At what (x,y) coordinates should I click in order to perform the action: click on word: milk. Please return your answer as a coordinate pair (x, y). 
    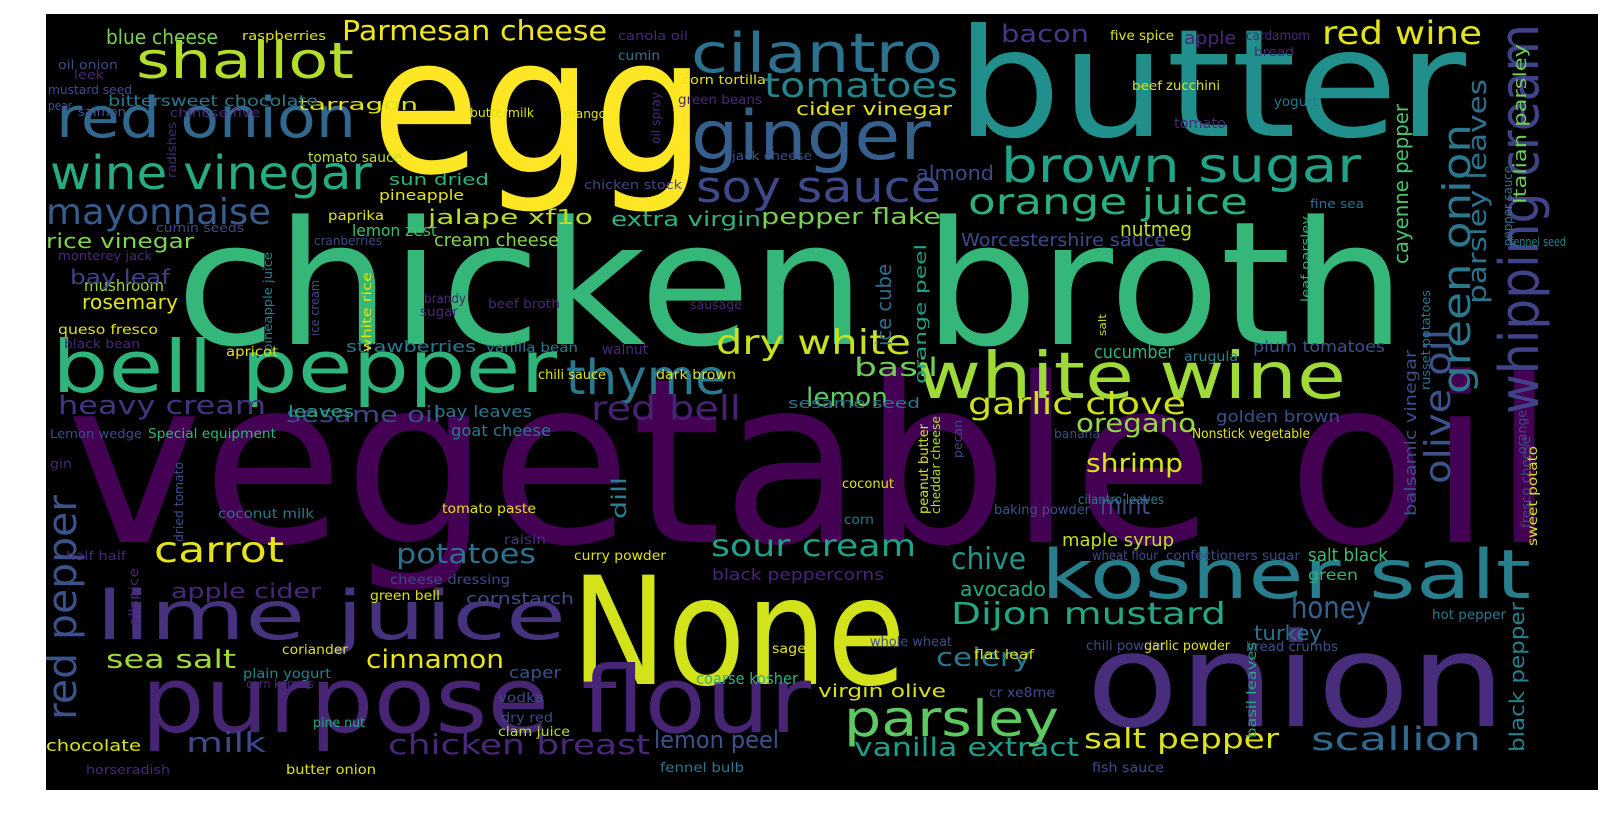
    Looking at the image, I should click on (226, 742).